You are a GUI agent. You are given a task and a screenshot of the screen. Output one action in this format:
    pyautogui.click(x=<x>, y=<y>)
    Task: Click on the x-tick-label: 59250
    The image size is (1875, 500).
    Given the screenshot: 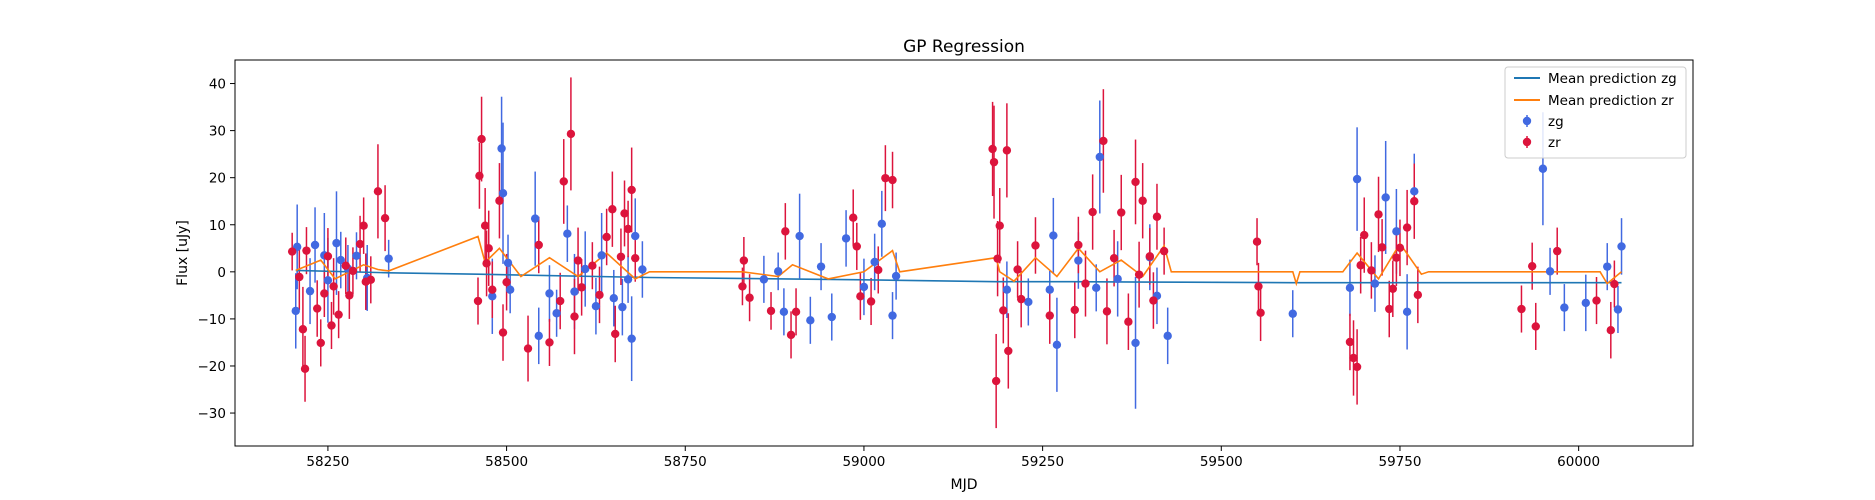 What is the action you would take?
    pyautogui.click(x=1042, y=462)
    